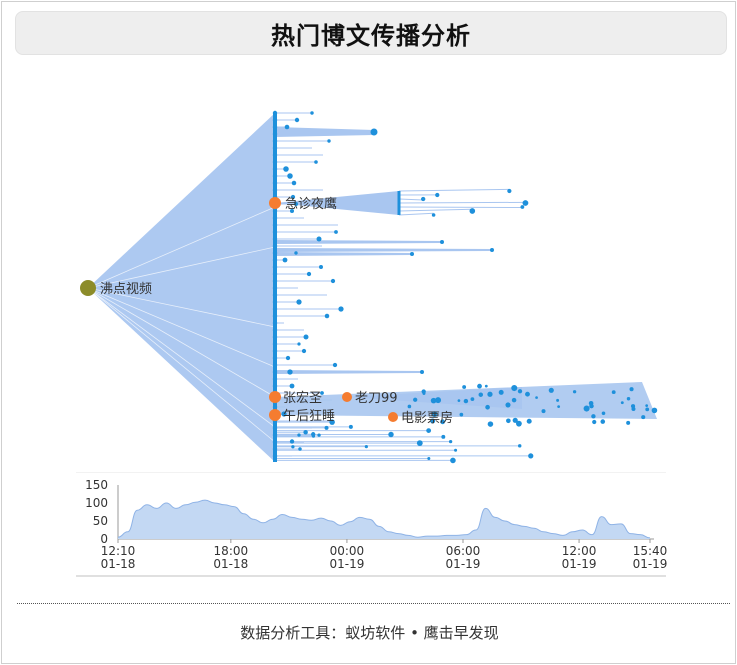  What do you see at coordinates (347, 551) in the screenshot?
I see `x-tick-time: 00:00` at bounding box center [347, 551].